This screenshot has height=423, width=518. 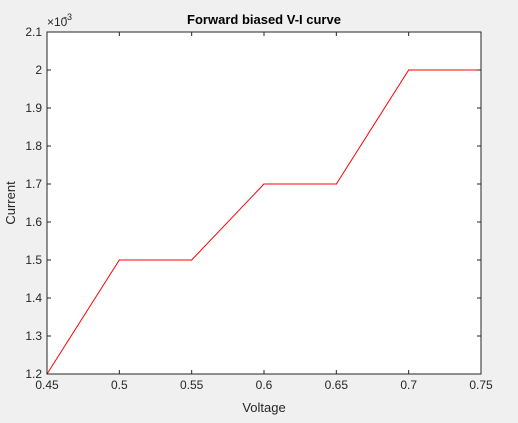 I want to click on y-exponent-base: ×10, so click(x=57, y=22).